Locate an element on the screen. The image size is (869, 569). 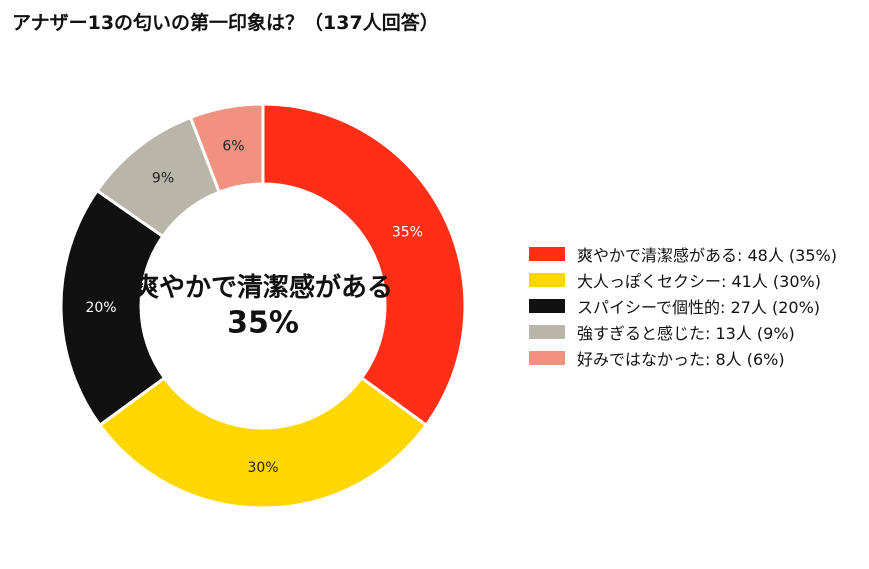
legend-item-2: 大人っぽくセクシー: 41人 (30%) is located at coordinates (683, 280).